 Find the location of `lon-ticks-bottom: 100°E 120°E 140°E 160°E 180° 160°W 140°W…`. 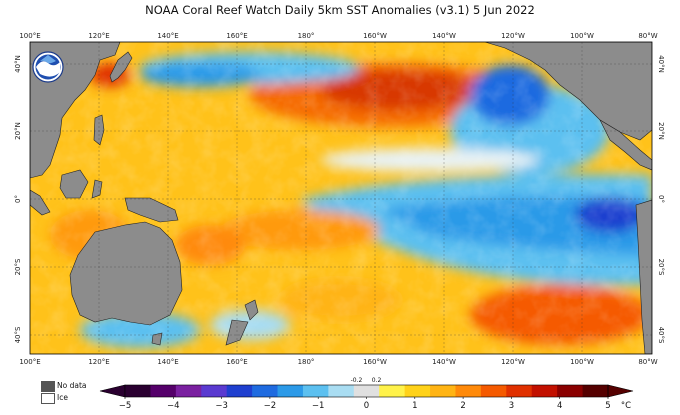

lon-ticks-bottom: 100°E 120°E 140°E 160°E 180° 160°W 140°W… is located at coordinates (338, 362).